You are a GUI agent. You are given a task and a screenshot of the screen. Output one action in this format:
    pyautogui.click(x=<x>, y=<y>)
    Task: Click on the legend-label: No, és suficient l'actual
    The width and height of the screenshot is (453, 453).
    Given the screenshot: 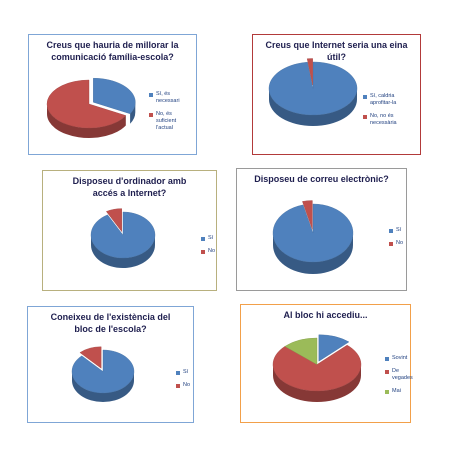 What is the action you would take?
    pyautogui.click(x=166, y=121)
    